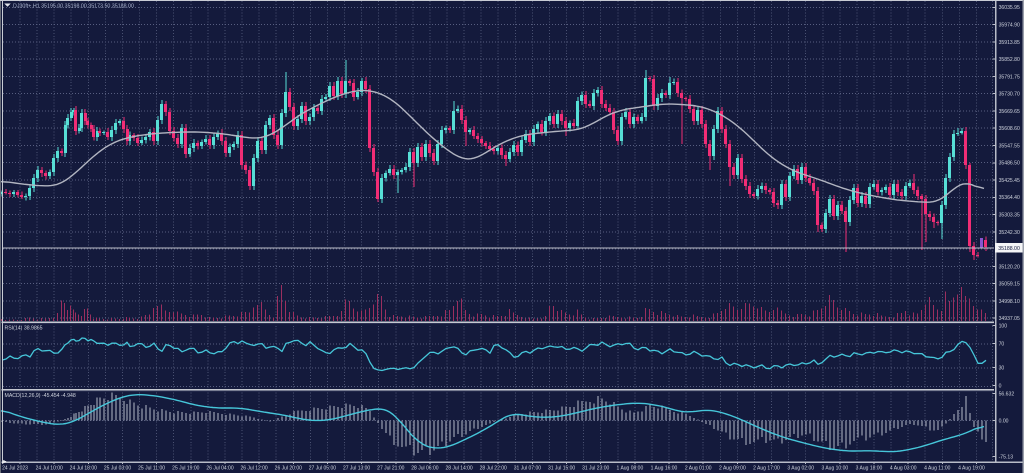 The height and width of the screenshot is (473, 1024). I want to click on svg-text: 35974.90, so click(1009, 26).